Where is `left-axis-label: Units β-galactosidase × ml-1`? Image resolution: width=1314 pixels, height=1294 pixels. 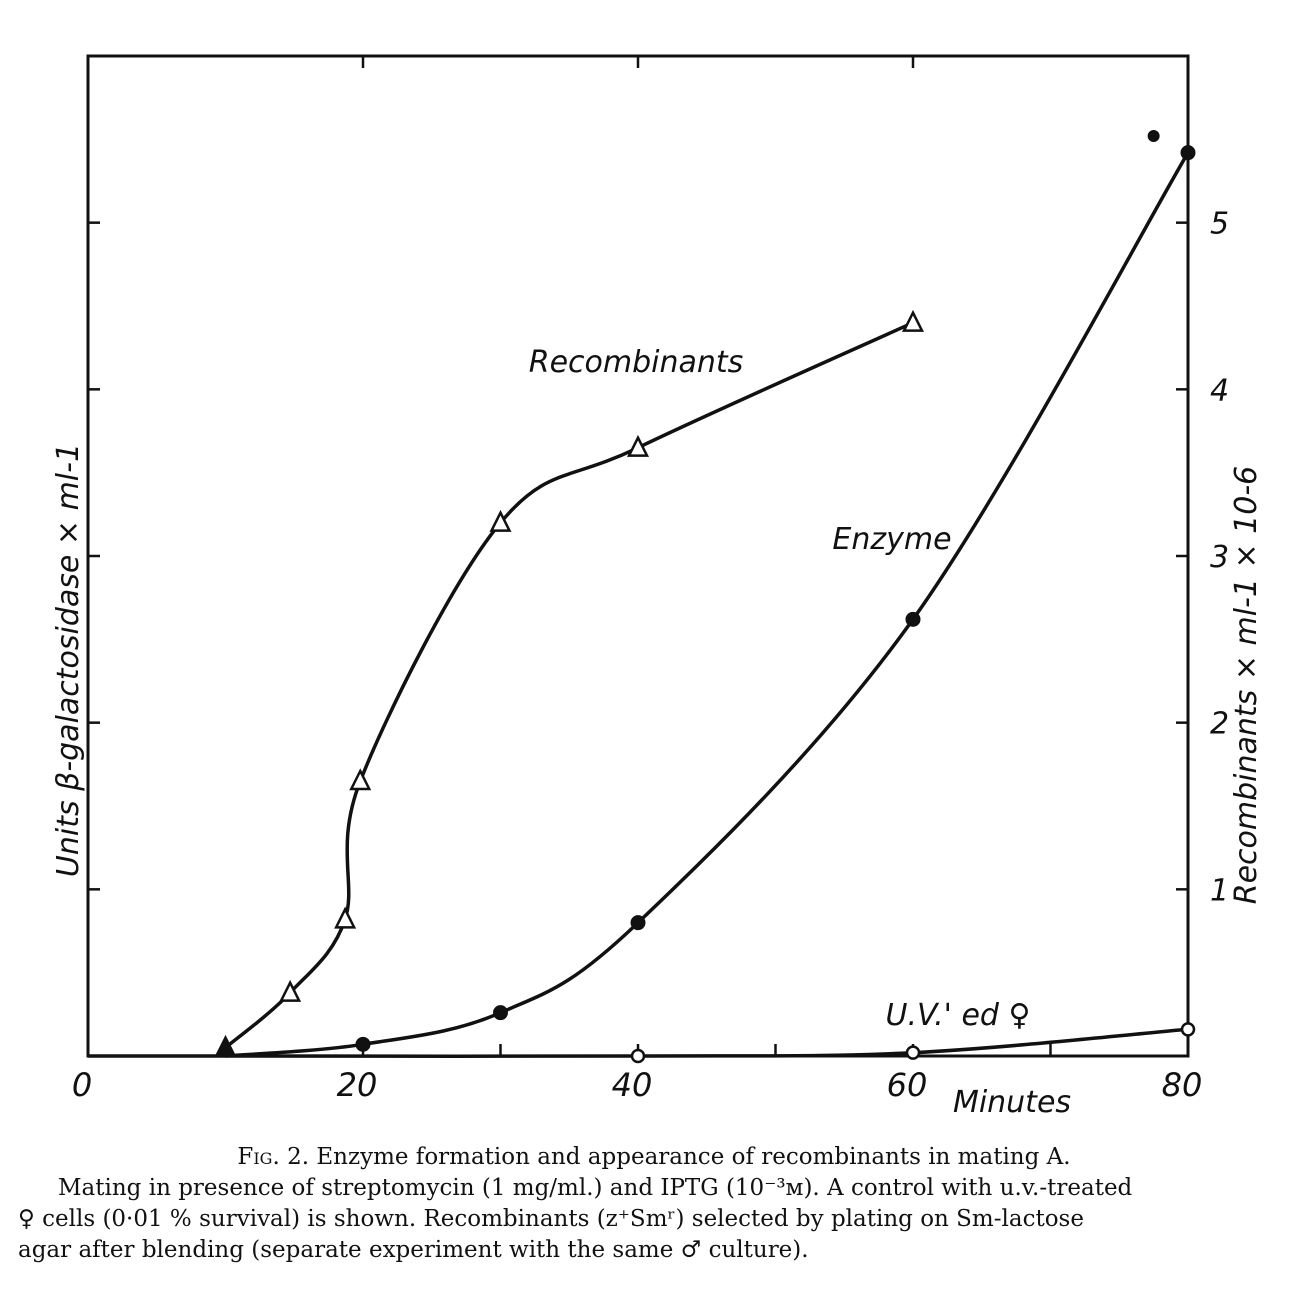 left-axis-label: Units β-galactosidase × ml-1 is located at coordinates (68, 660).